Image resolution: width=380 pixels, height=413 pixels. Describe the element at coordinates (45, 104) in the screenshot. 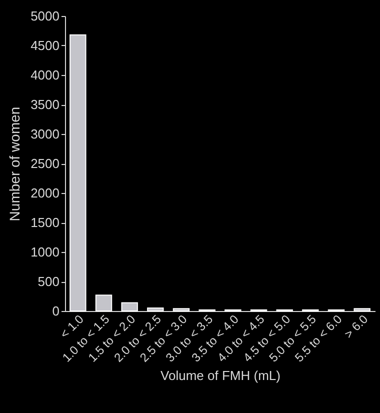

I see `y-tick-label: 3500` at that location.